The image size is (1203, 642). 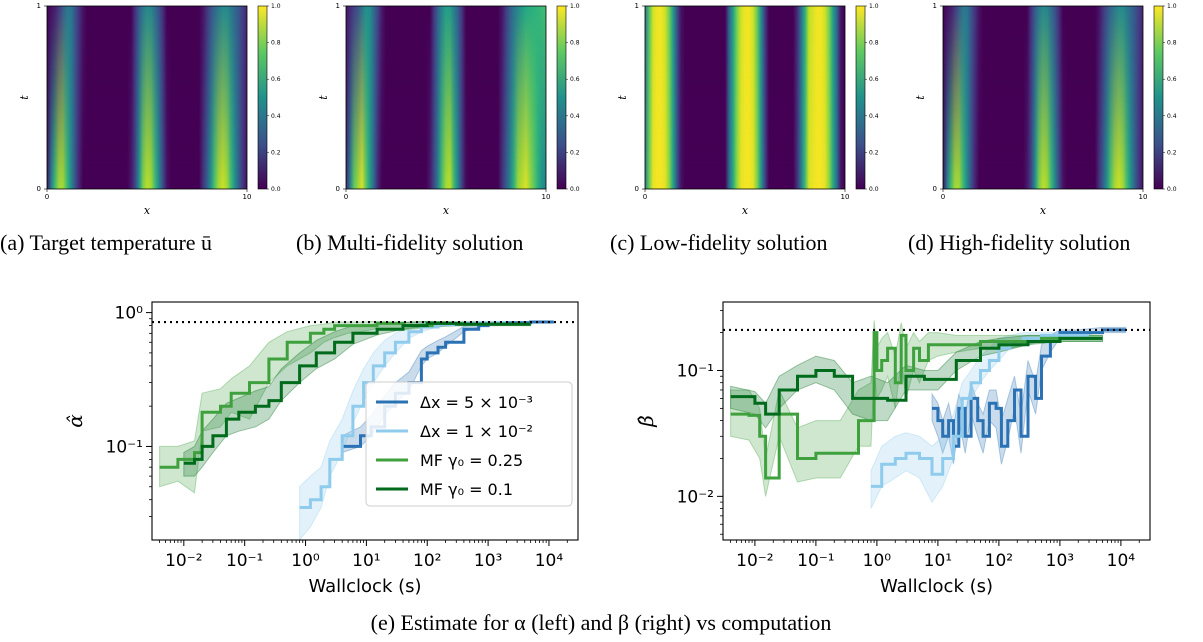 What do you see at coordinates (469, 444) in the screenshot?
I see `legend-box` at bounding box center [469, 444].